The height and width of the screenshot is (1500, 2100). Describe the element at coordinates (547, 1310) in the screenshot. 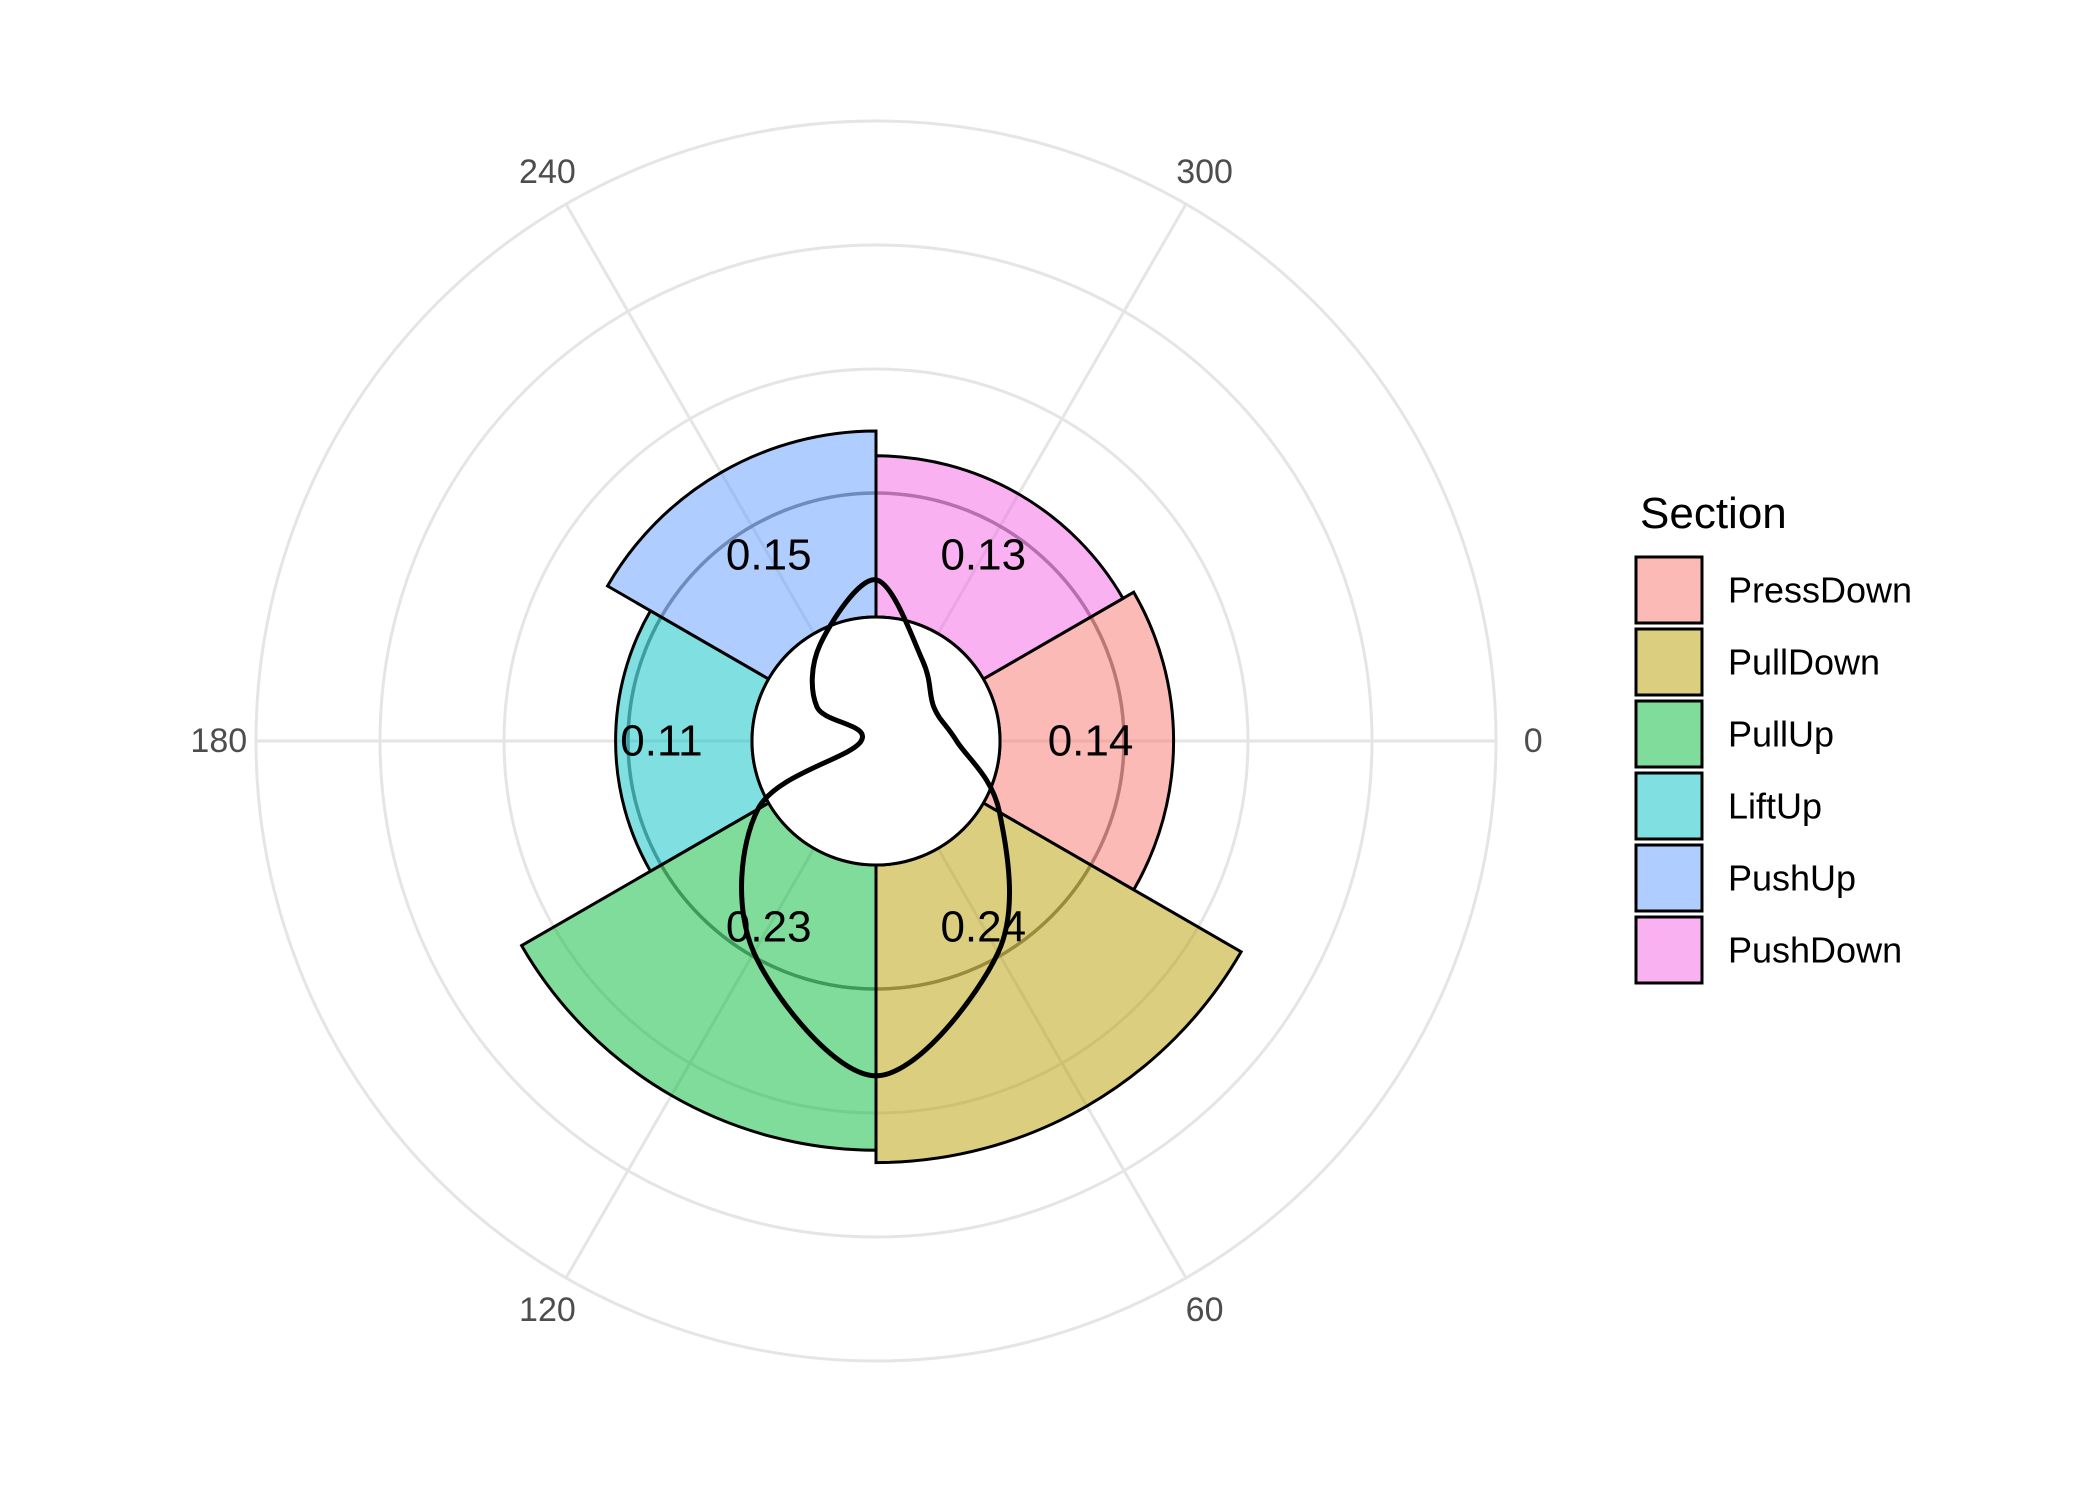

I see `angle-tick-label: 120` at that location.